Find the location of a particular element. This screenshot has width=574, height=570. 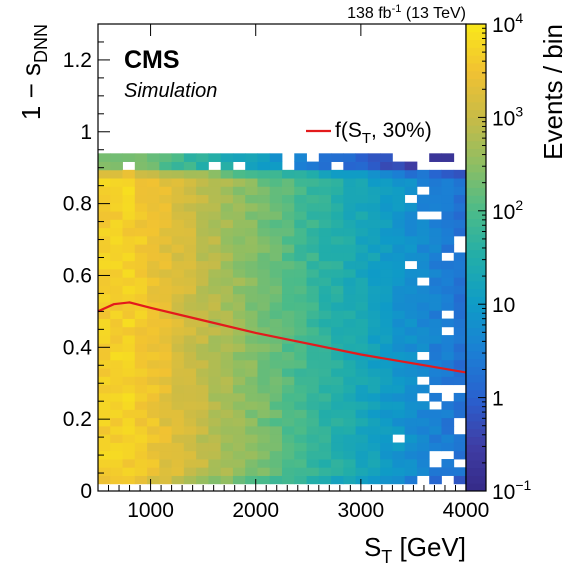

y-tick-label: 0.8 is located at coordinates (77, 204).